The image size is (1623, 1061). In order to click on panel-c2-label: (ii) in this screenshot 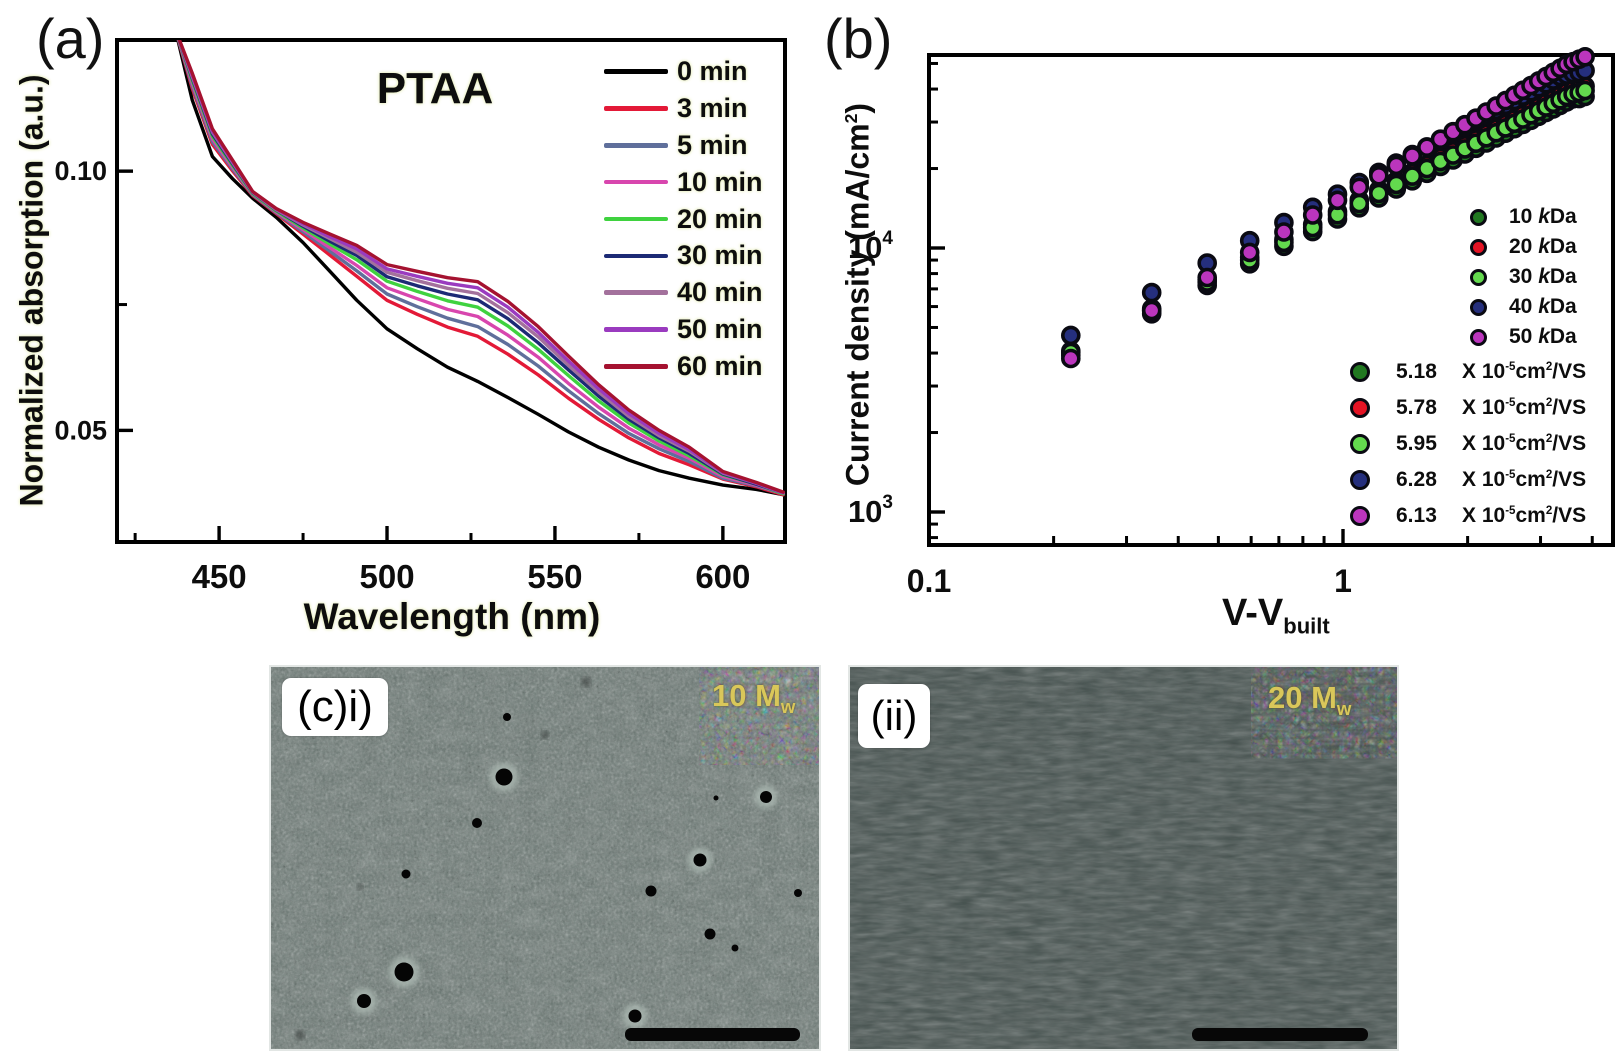, I will do `click(894, 715)`.